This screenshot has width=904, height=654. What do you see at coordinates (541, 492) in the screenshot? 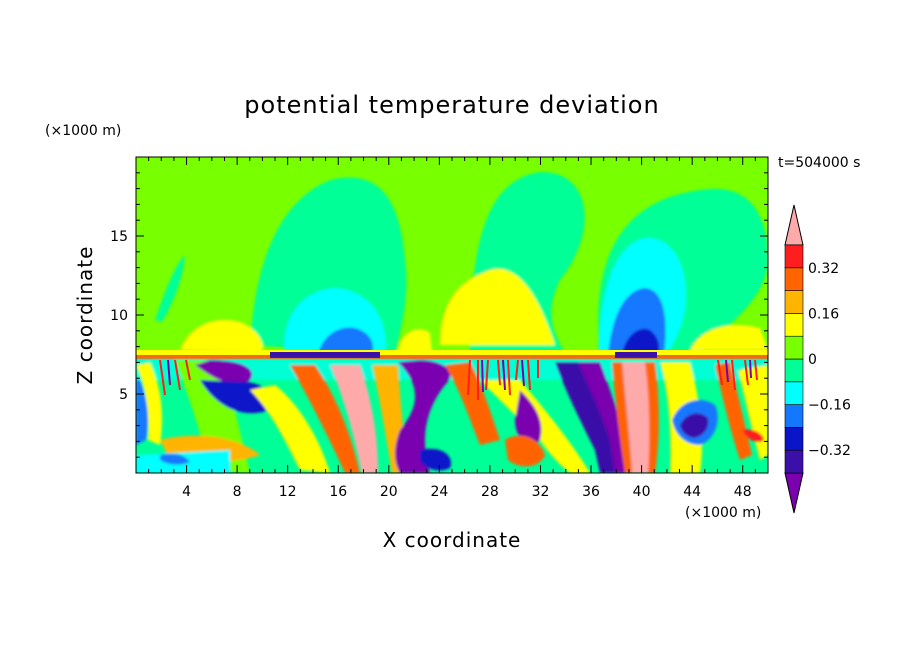
I see `x-tick-label: 32` at bounding box center [541, 492].